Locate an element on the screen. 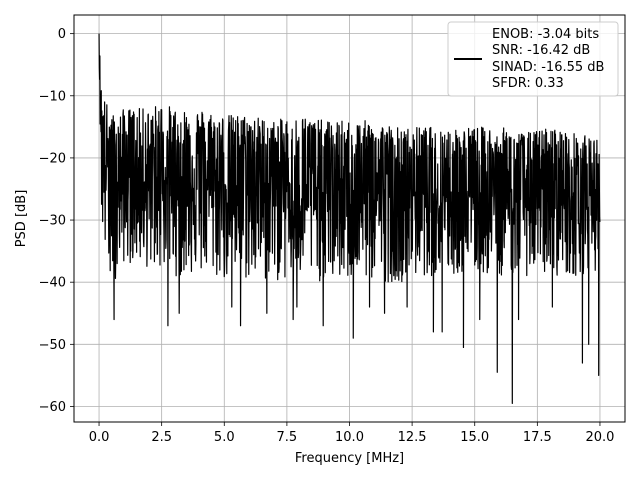 Image resolution: width=640 pixels, height=480 pixels. y-tick-label: −50 is located at coordinates (52, 345).